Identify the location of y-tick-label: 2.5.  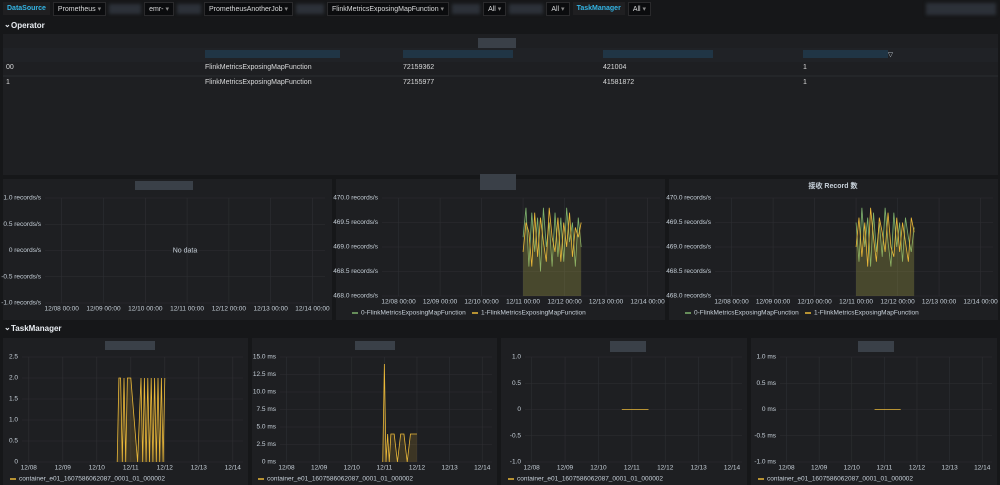
(13, 357).